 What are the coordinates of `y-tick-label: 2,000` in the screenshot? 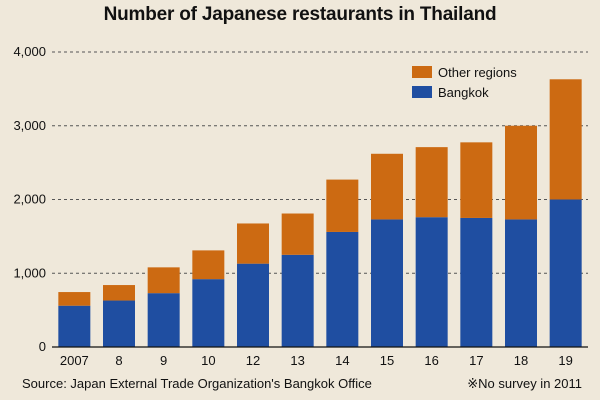 It's located at (29, 199).